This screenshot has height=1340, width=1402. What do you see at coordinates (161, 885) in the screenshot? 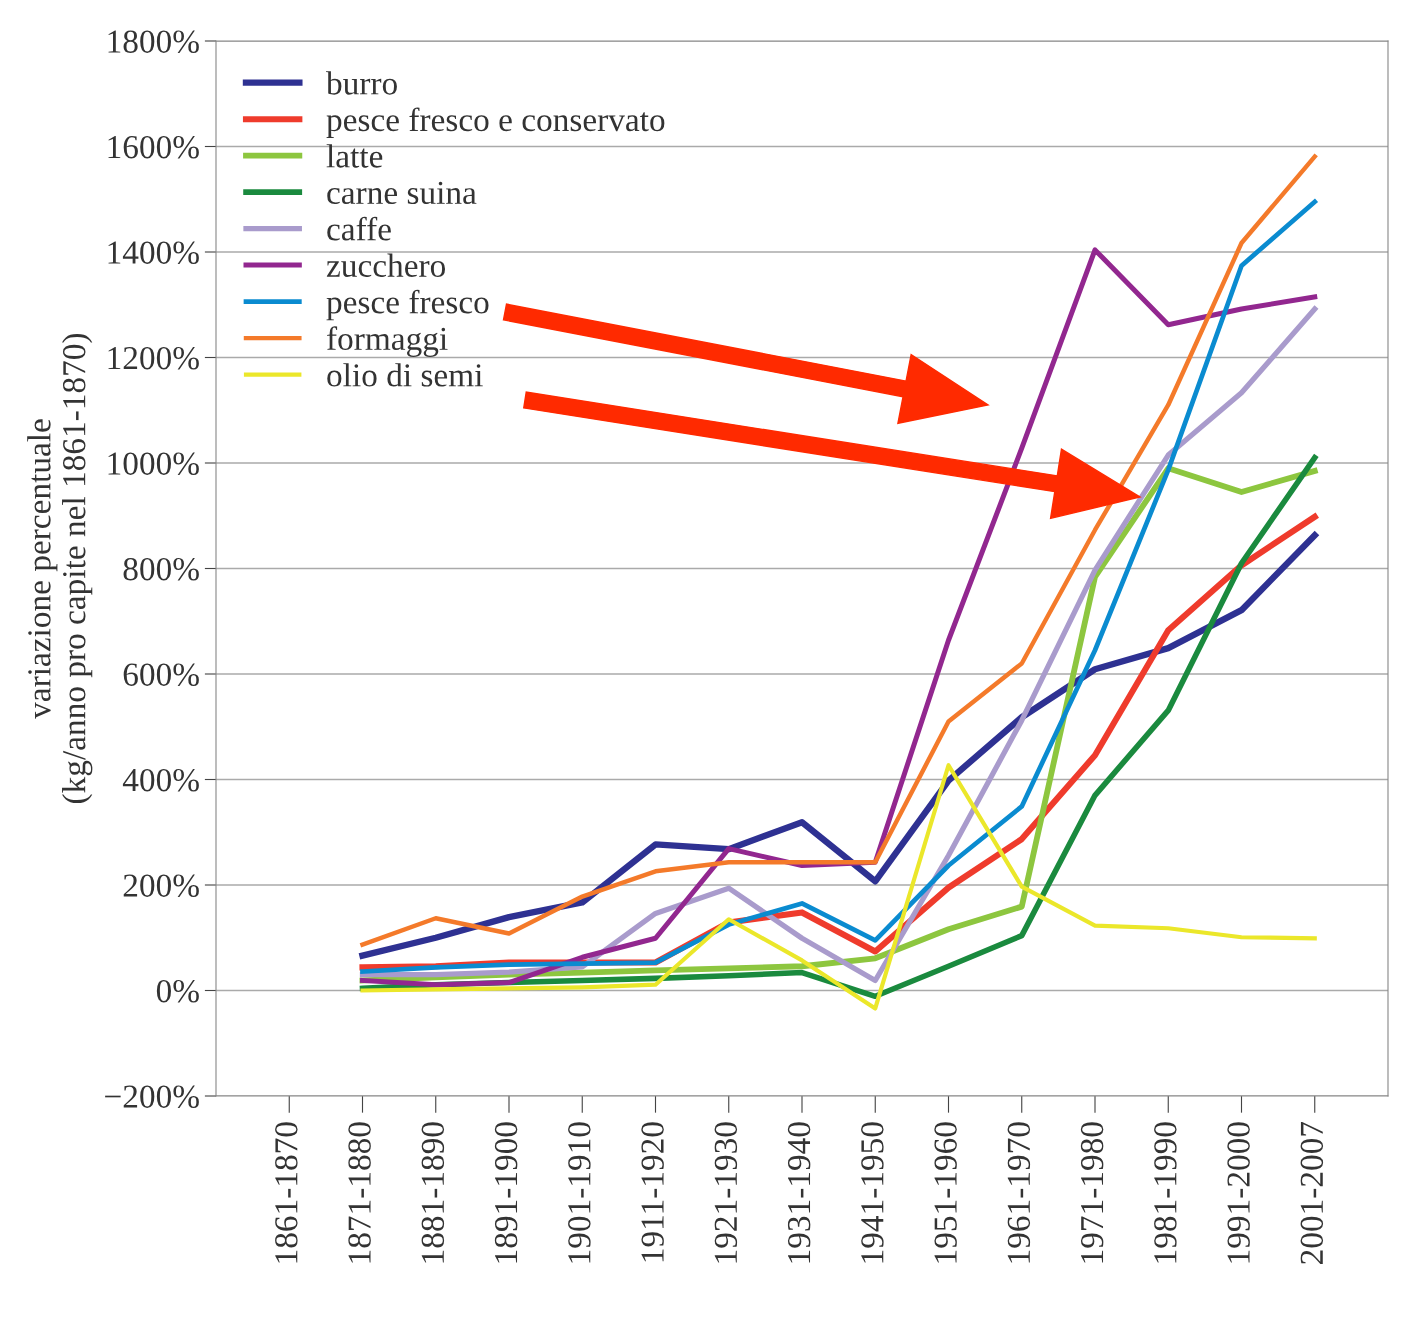
I see `y-tick-label: 200%` at bounding box center [161, 885].